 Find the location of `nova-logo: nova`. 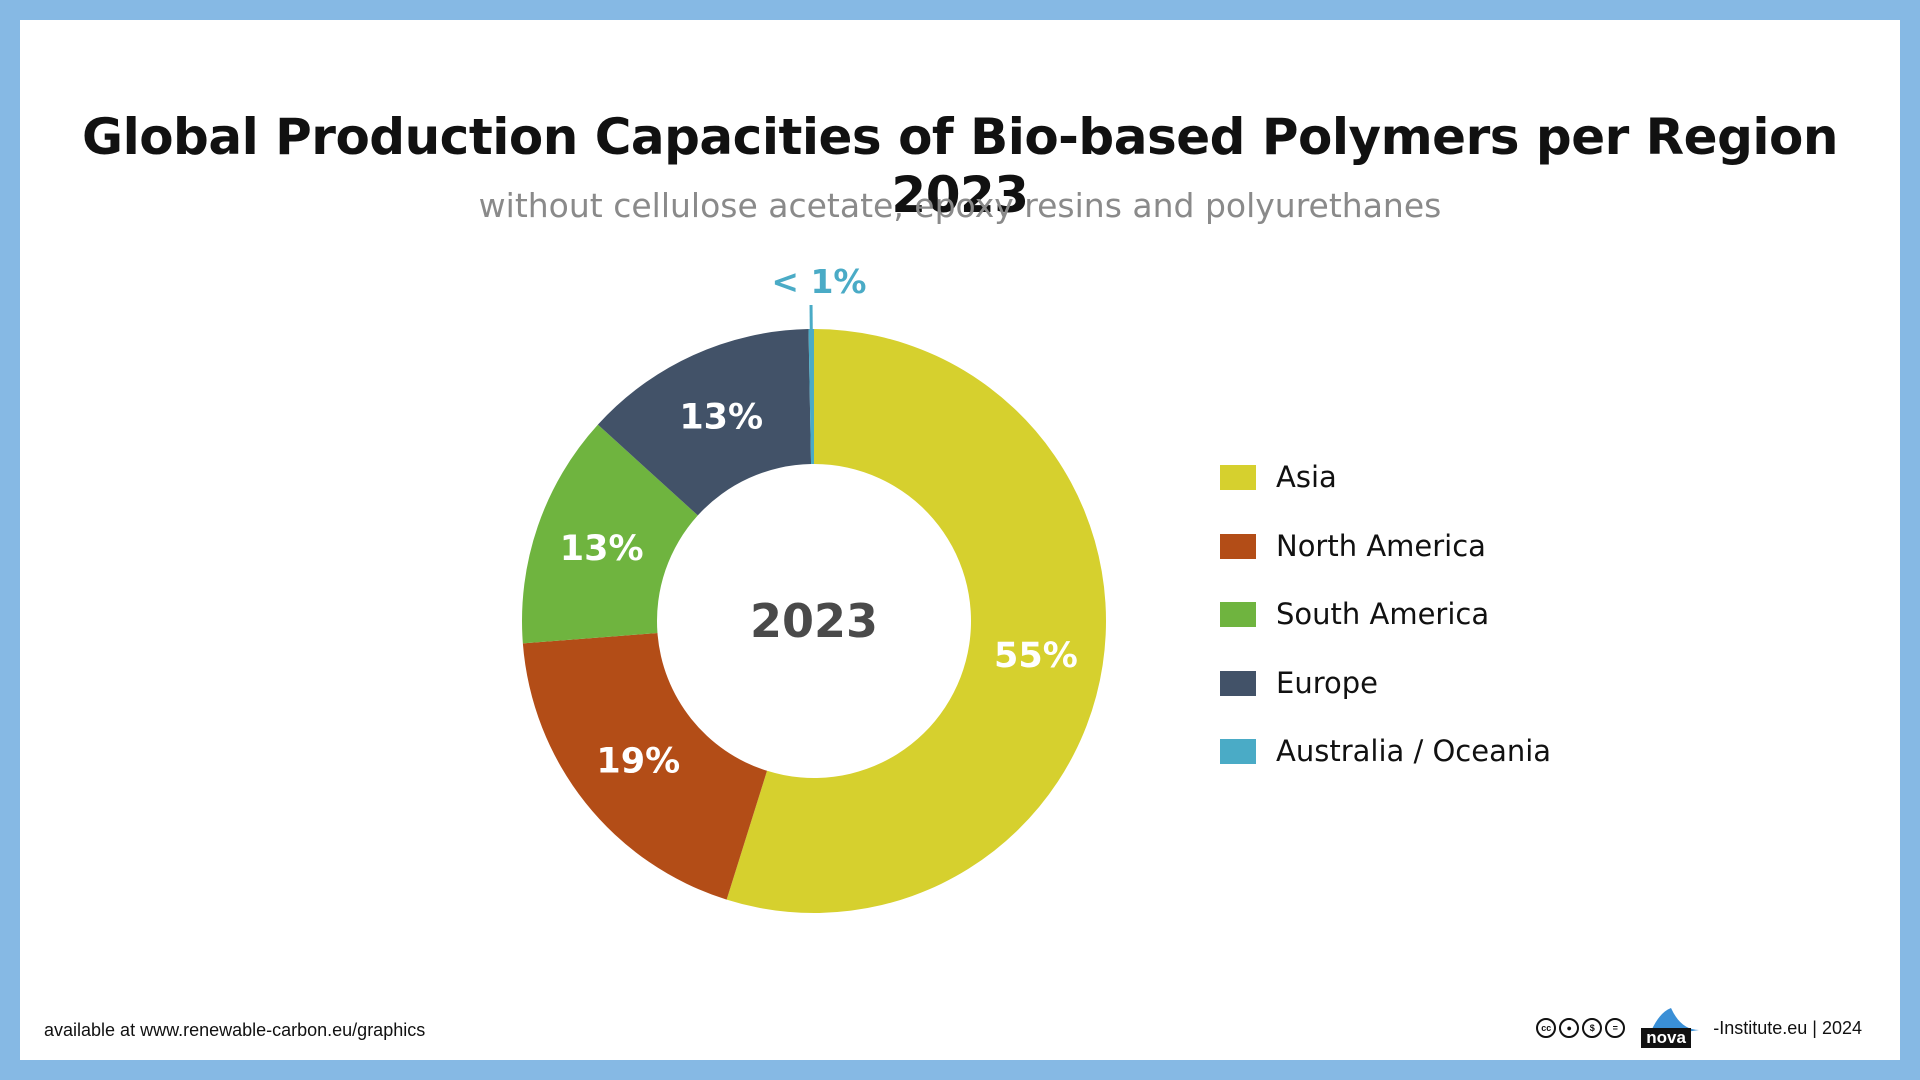

nova-logo: nova is located at coordinates (1672, 1028).